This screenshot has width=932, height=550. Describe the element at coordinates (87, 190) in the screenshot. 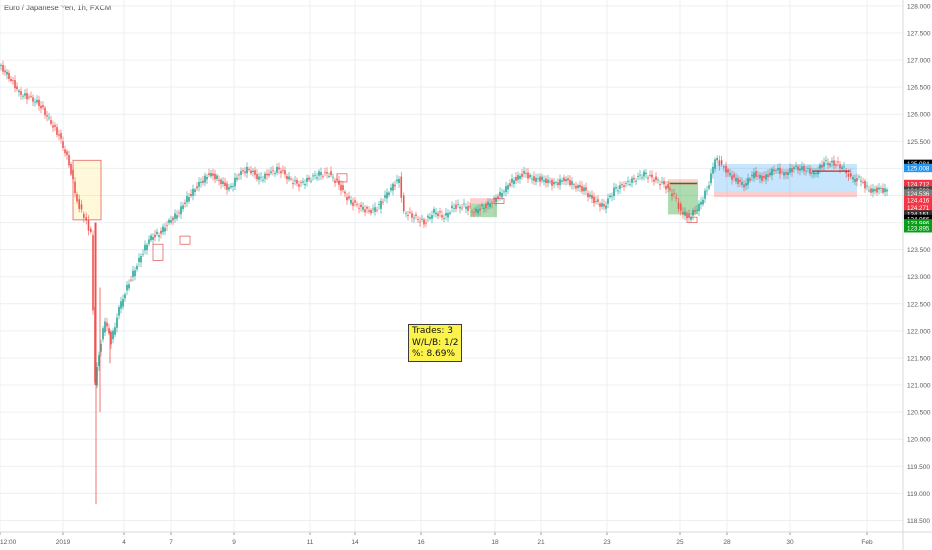

I see `drop-zone` at that location.